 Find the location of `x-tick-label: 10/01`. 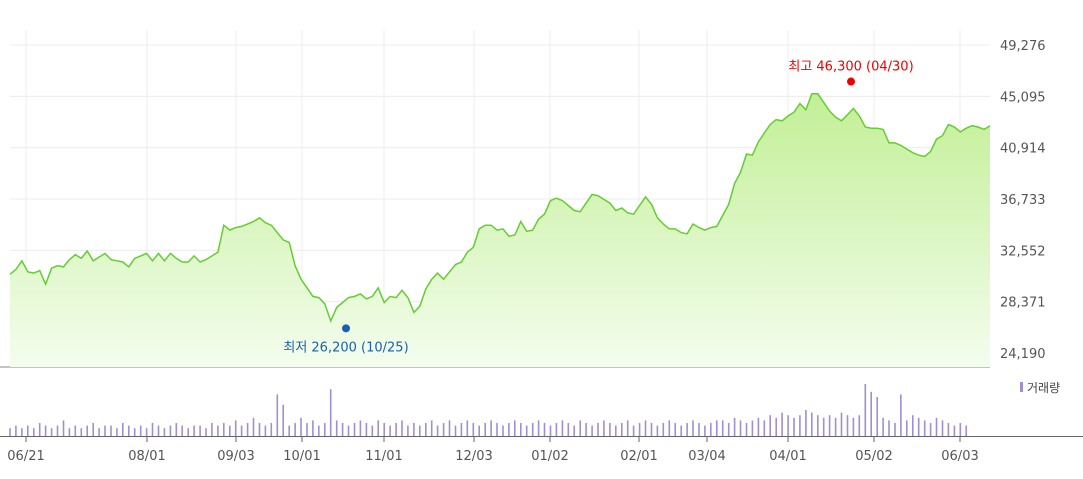

x-tick-label: 10/01 is located at coordinates (301, 456).